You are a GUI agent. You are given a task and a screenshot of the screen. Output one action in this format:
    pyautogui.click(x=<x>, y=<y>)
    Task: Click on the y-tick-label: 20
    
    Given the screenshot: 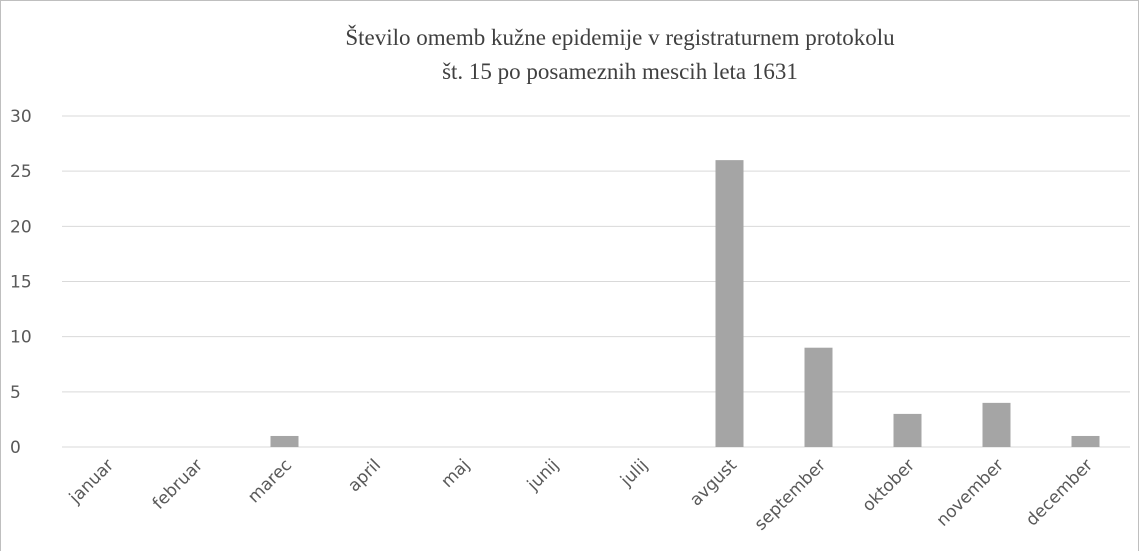 What is the action you would take?
    pyautogui.click(x=21, y=227)
    